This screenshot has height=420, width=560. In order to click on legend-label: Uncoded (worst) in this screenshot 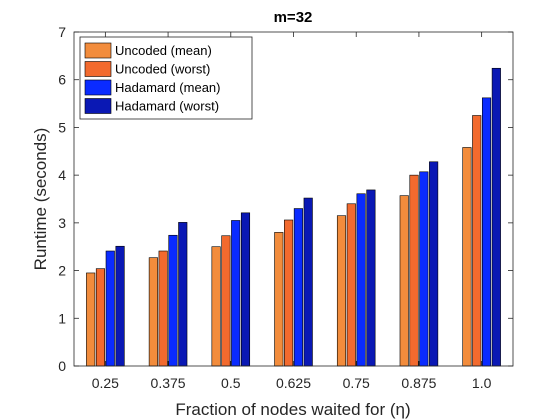, I will do `click(162, 69)`.